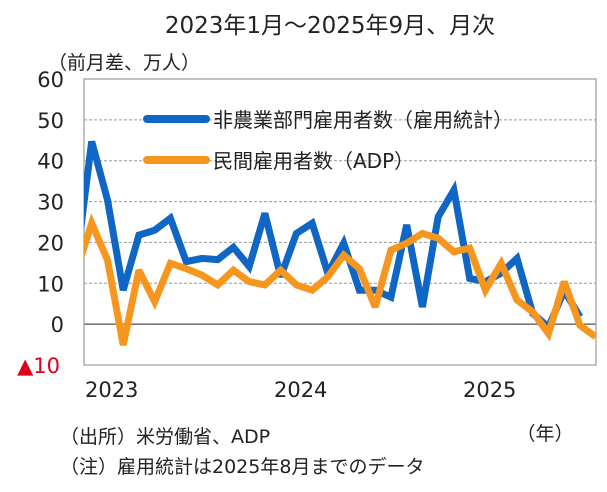 This screenshot has width=607, height=492. Describe the element at coordinates (50, 284) in the screenshot. I see `y-tick-label: 10` at that location.